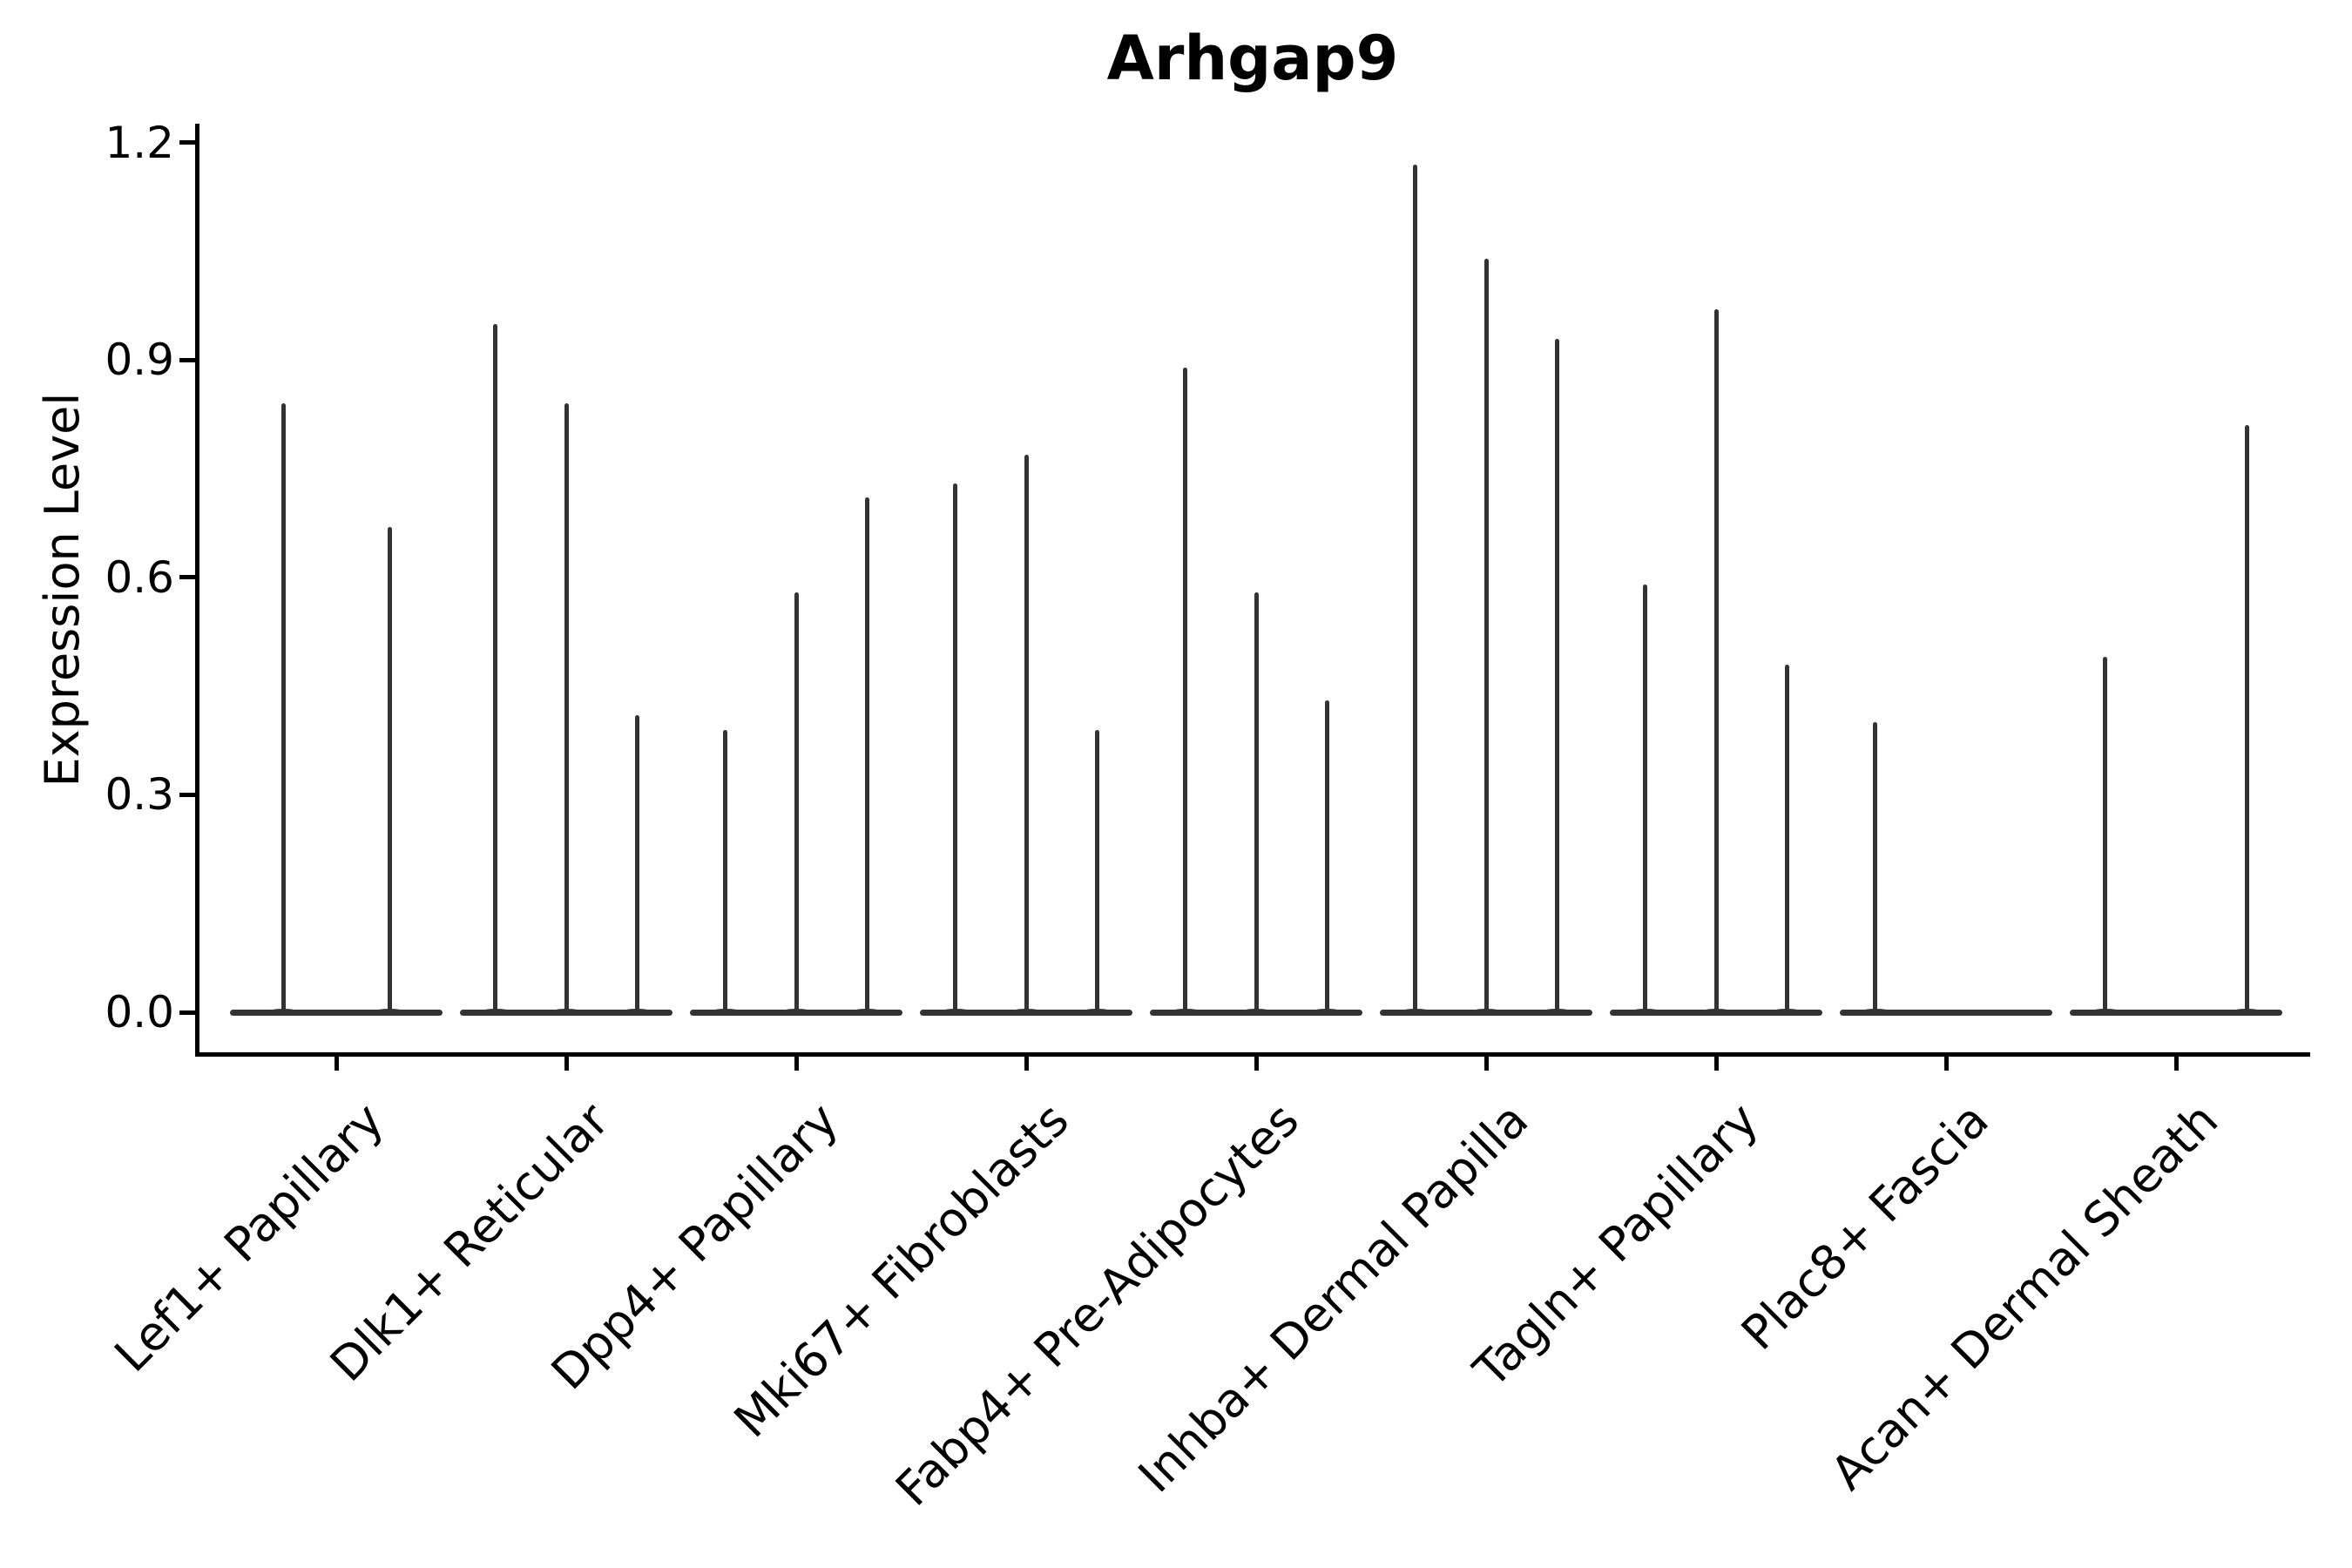 The width and height of the screenshot is (2352, 1568). Describe the element at coordinates (139, 577) in the screenshot. I see `y-tick-label: 0.6` at that location.